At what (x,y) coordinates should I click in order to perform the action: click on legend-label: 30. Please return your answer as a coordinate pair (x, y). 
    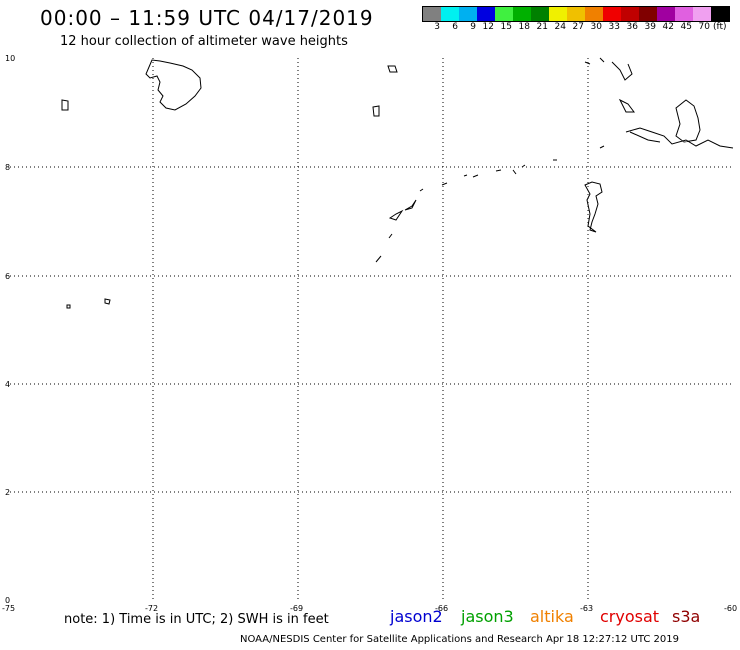
    Looking at the image, I should click on (596, 27).